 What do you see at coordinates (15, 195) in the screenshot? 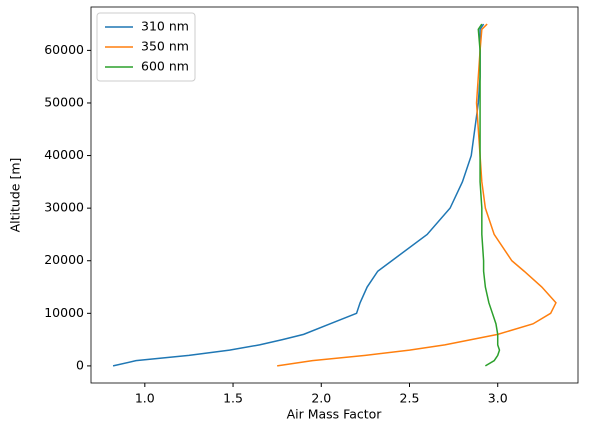
I see `y-axis-label: Altitude [m]` at bounding box center [15, 195].